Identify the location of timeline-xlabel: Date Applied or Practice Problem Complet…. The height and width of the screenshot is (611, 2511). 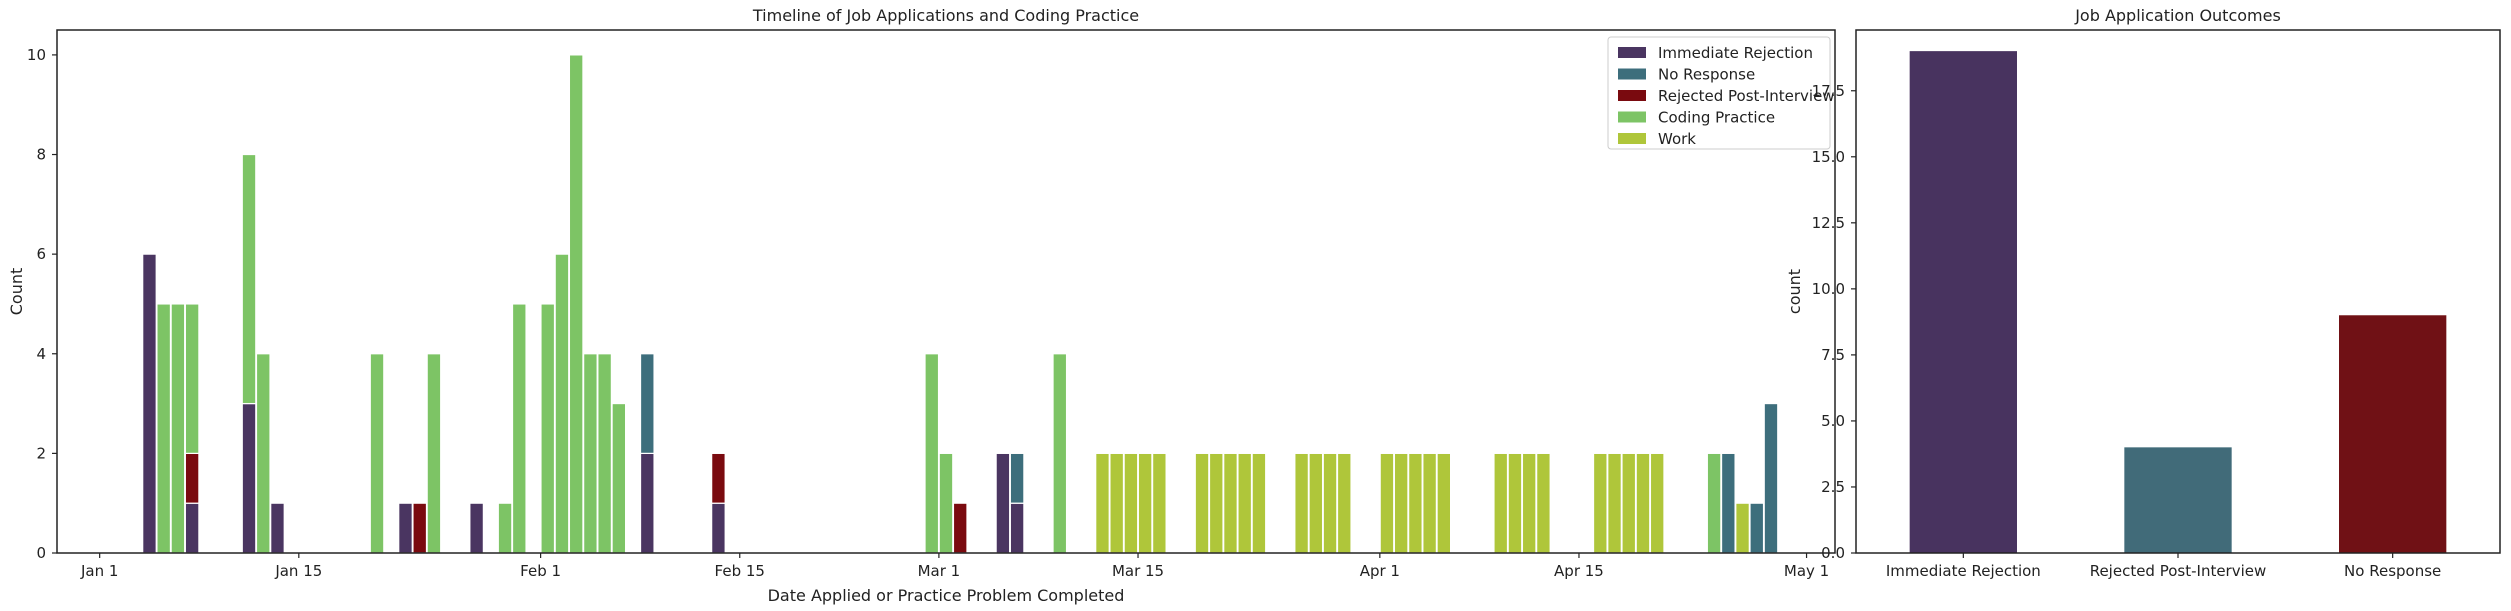
(946, 595).